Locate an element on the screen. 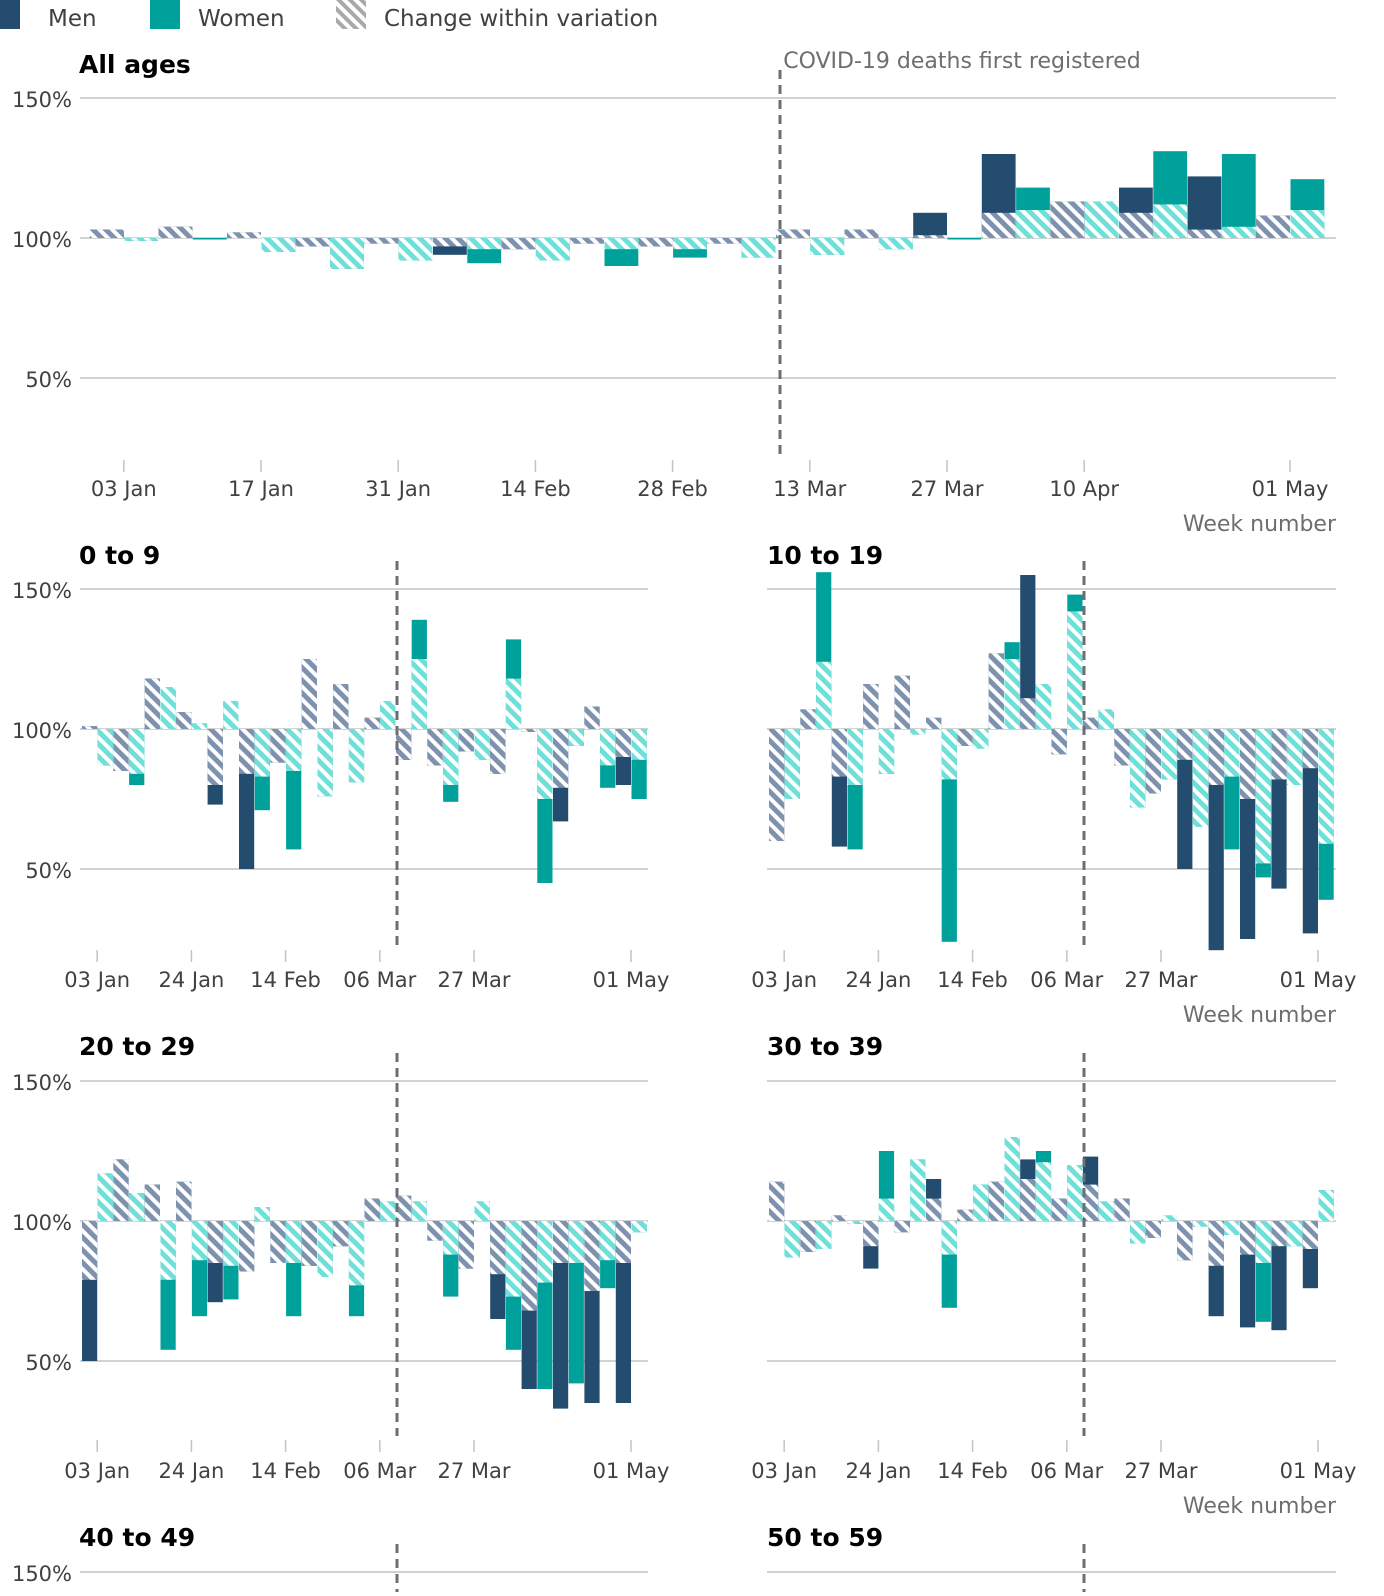  panel-30-to-39-bar-men-13-mar-within-variation is located at coordinates (1091, 1202).